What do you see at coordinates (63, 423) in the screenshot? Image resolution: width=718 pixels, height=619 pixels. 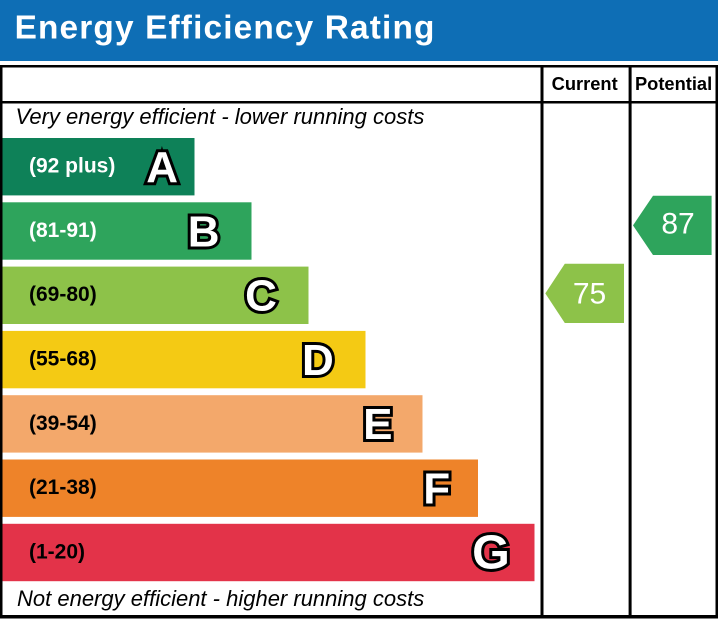 I see `svg-text: (39-54)` at bounding box center [63, 423].